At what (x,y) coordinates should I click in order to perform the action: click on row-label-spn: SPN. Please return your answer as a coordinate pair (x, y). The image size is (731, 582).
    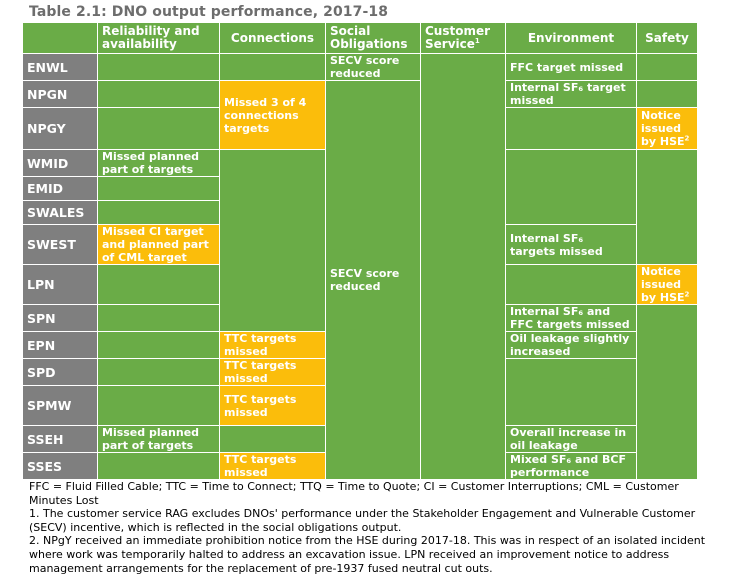
    Looking at the image, I should click on (60, 318).